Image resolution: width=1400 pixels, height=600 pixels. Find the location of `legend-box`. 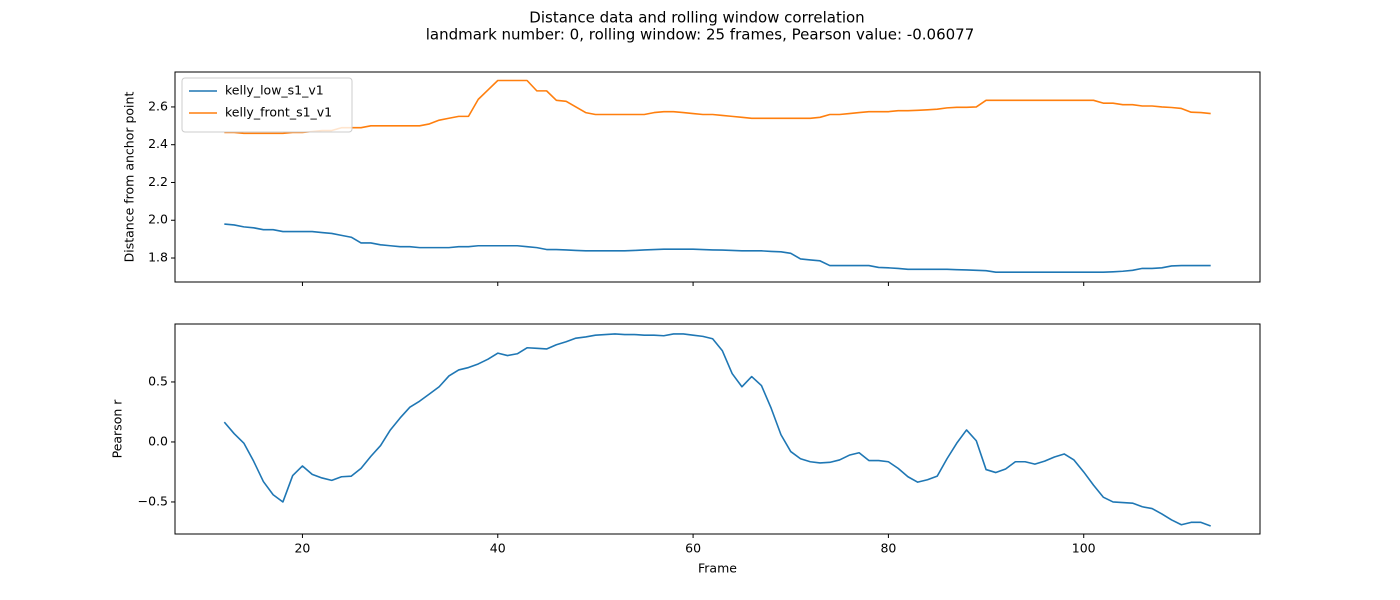

legend-box is located at coordinates (267, 105).